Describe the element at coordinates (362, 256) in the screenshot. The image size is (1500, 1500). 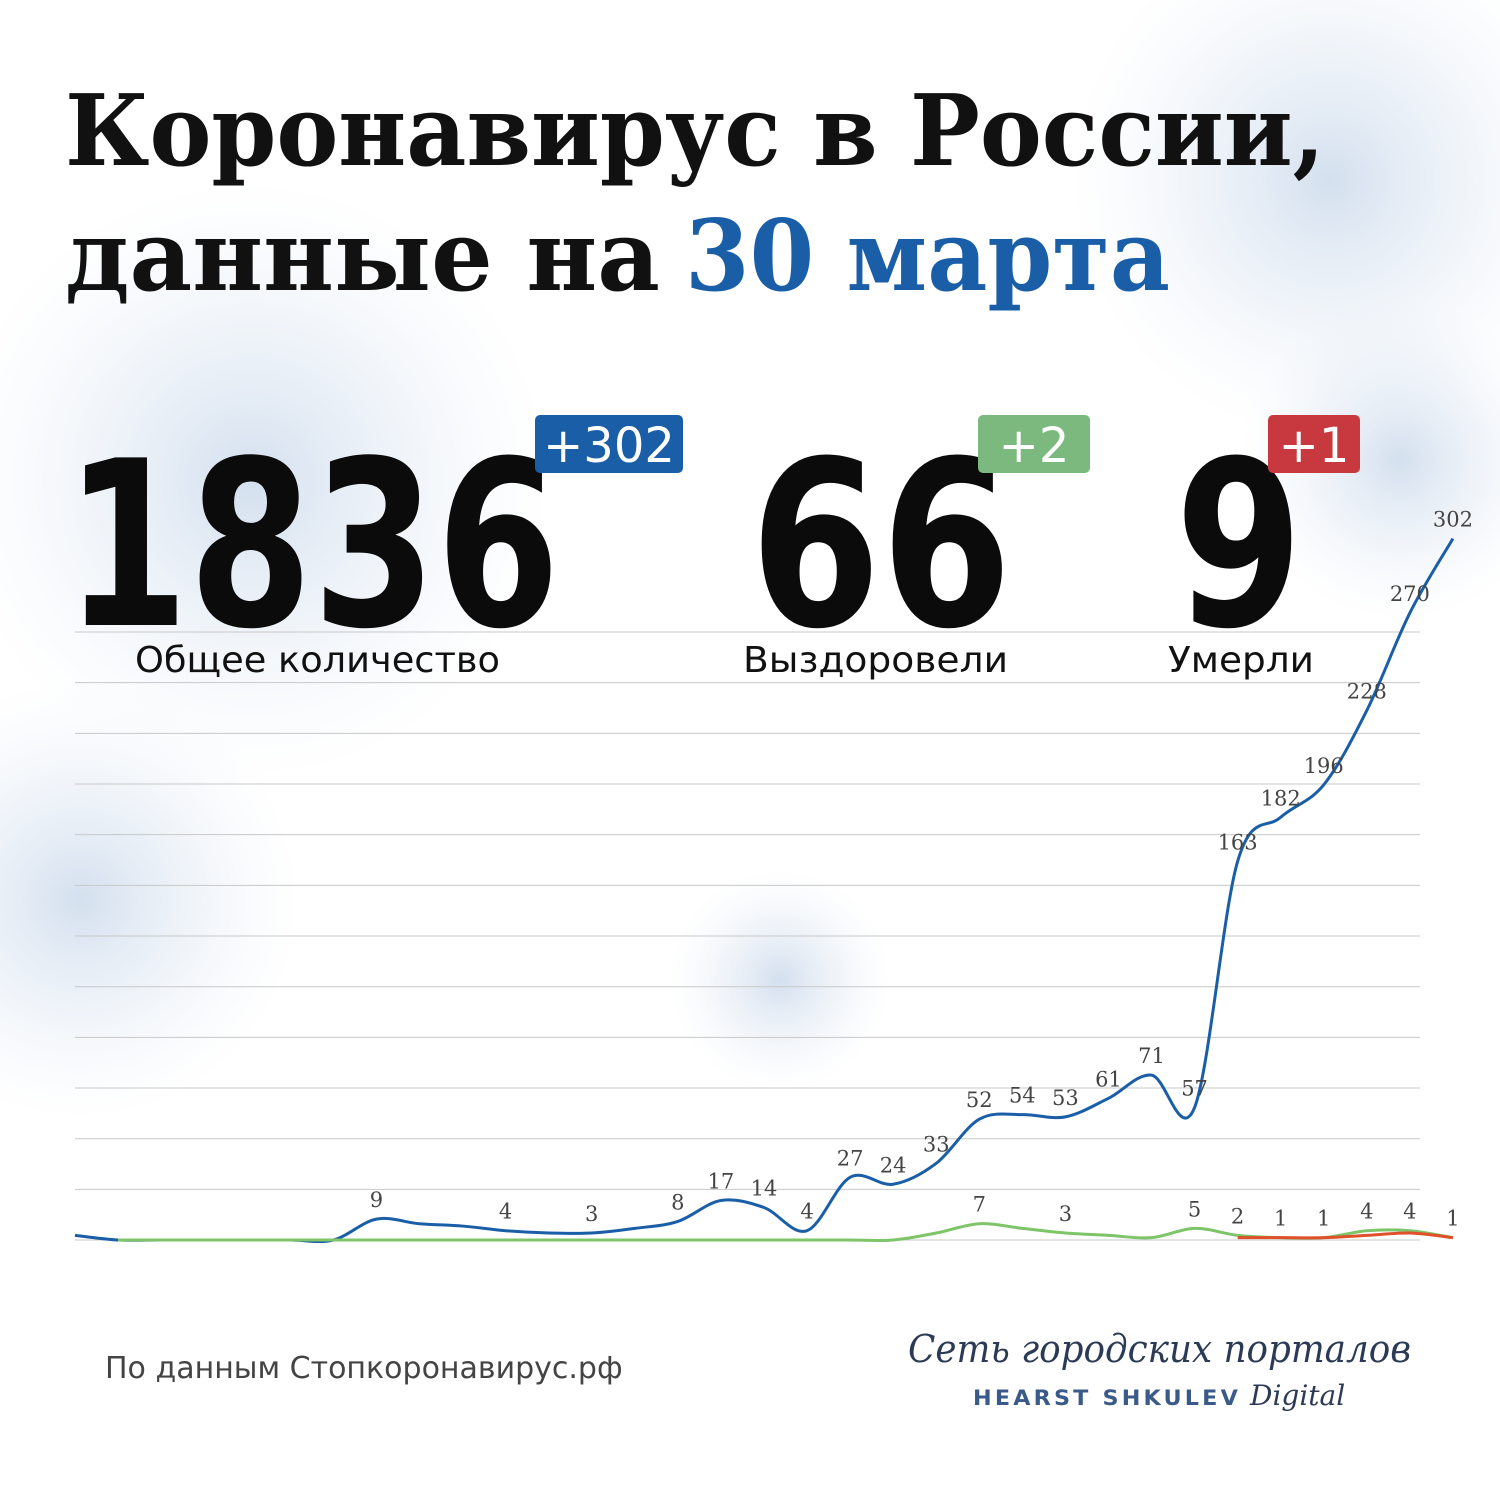
I see `title-line2: данные на` at that location.